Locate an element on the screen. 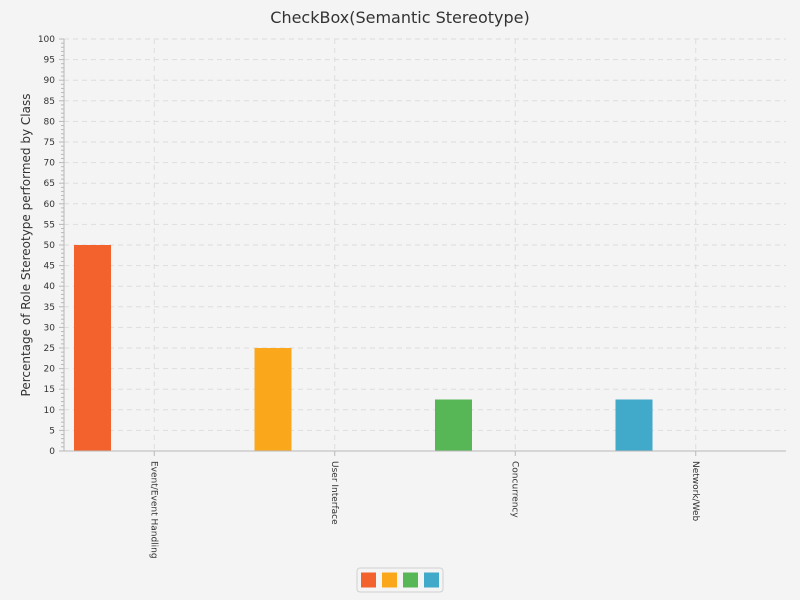 This screenshot has width=800, height=600. y-tick-label: 30 is located at coordinates (50, 328).